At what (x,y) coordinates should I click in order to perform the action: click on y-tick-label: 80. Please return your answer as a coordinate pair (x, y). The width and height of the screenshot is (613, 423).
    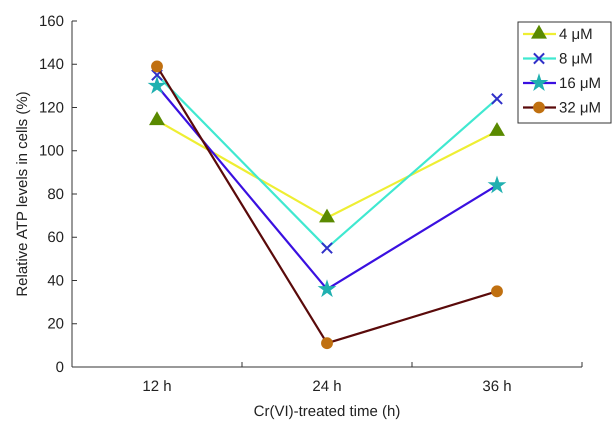
    Looking at the image, I should click on (55, 194).